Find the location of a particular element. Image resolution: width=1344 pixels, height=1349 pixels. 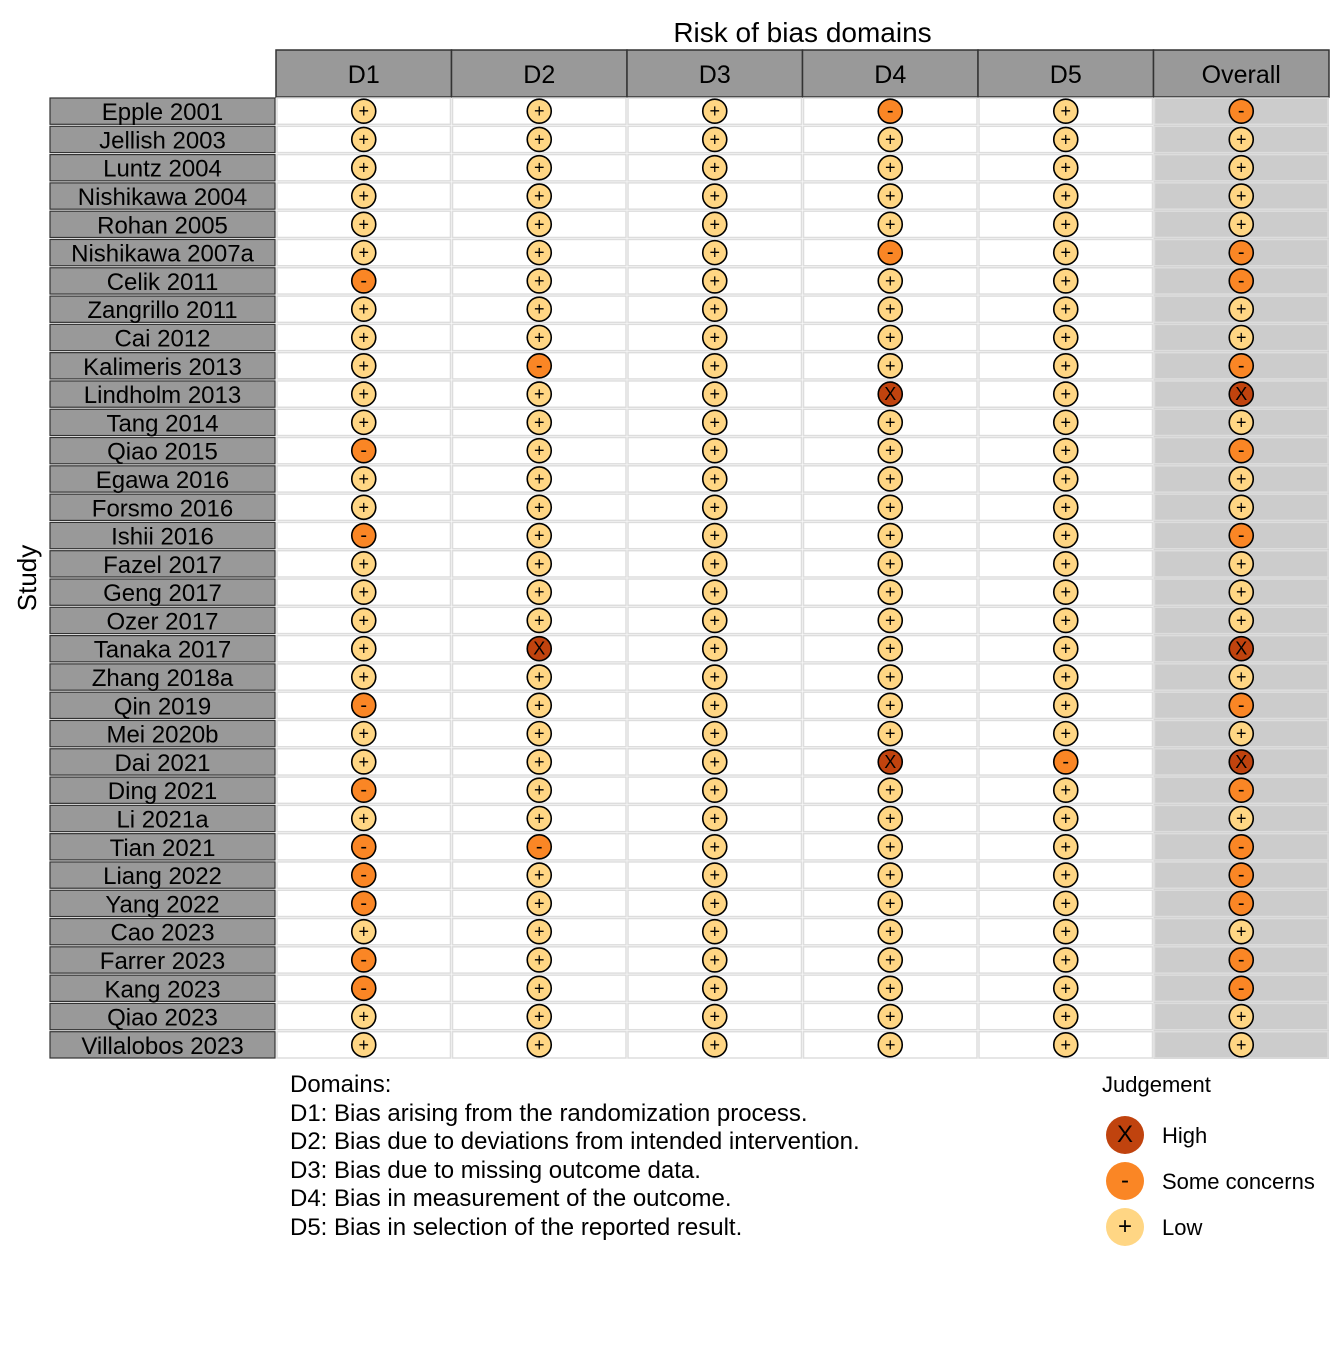

judgement-farrer-2023-d4-symbol: + is located at coordinates (890, 960).